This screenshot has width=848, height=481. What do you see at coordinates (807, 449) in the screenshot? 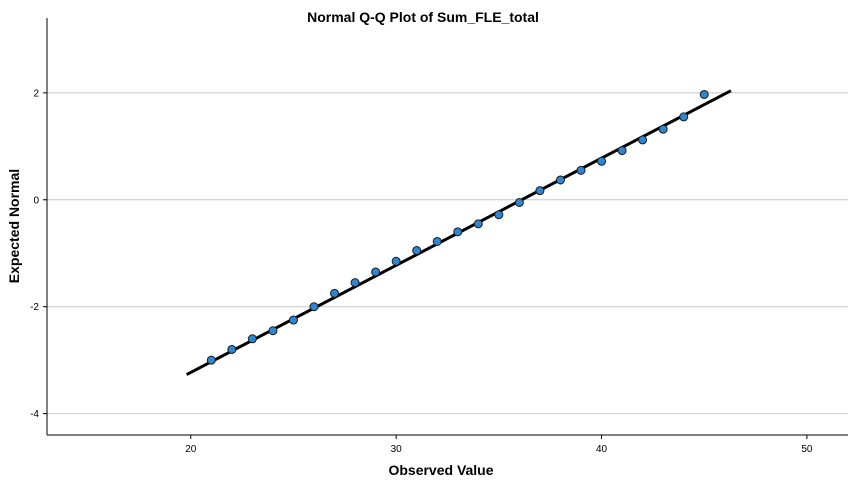
I see `x-tick-label: 50` at bounding box center [807, 449].